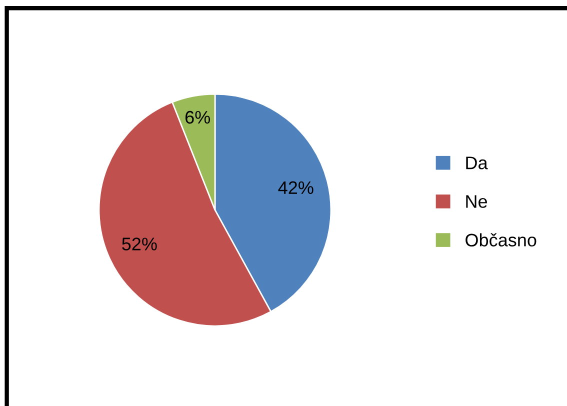  What do you see at coordinates (296, 187) in the screenshot?
I see `data-label: 42%` at bounding box center [296, 187].